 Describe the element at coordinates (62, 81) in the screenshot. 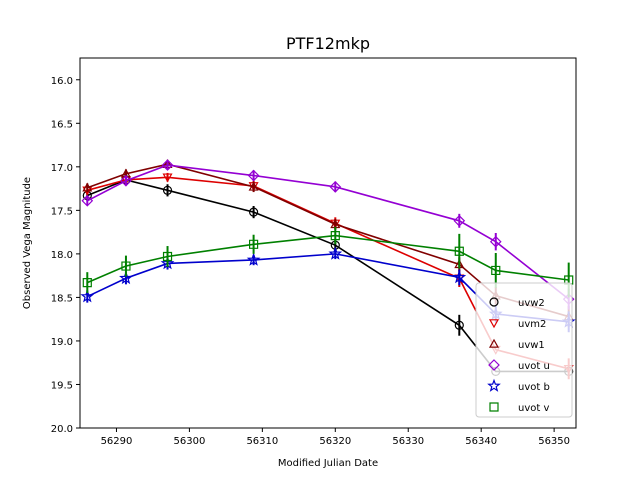

I see `y-tick-label: 16.0` at that location.